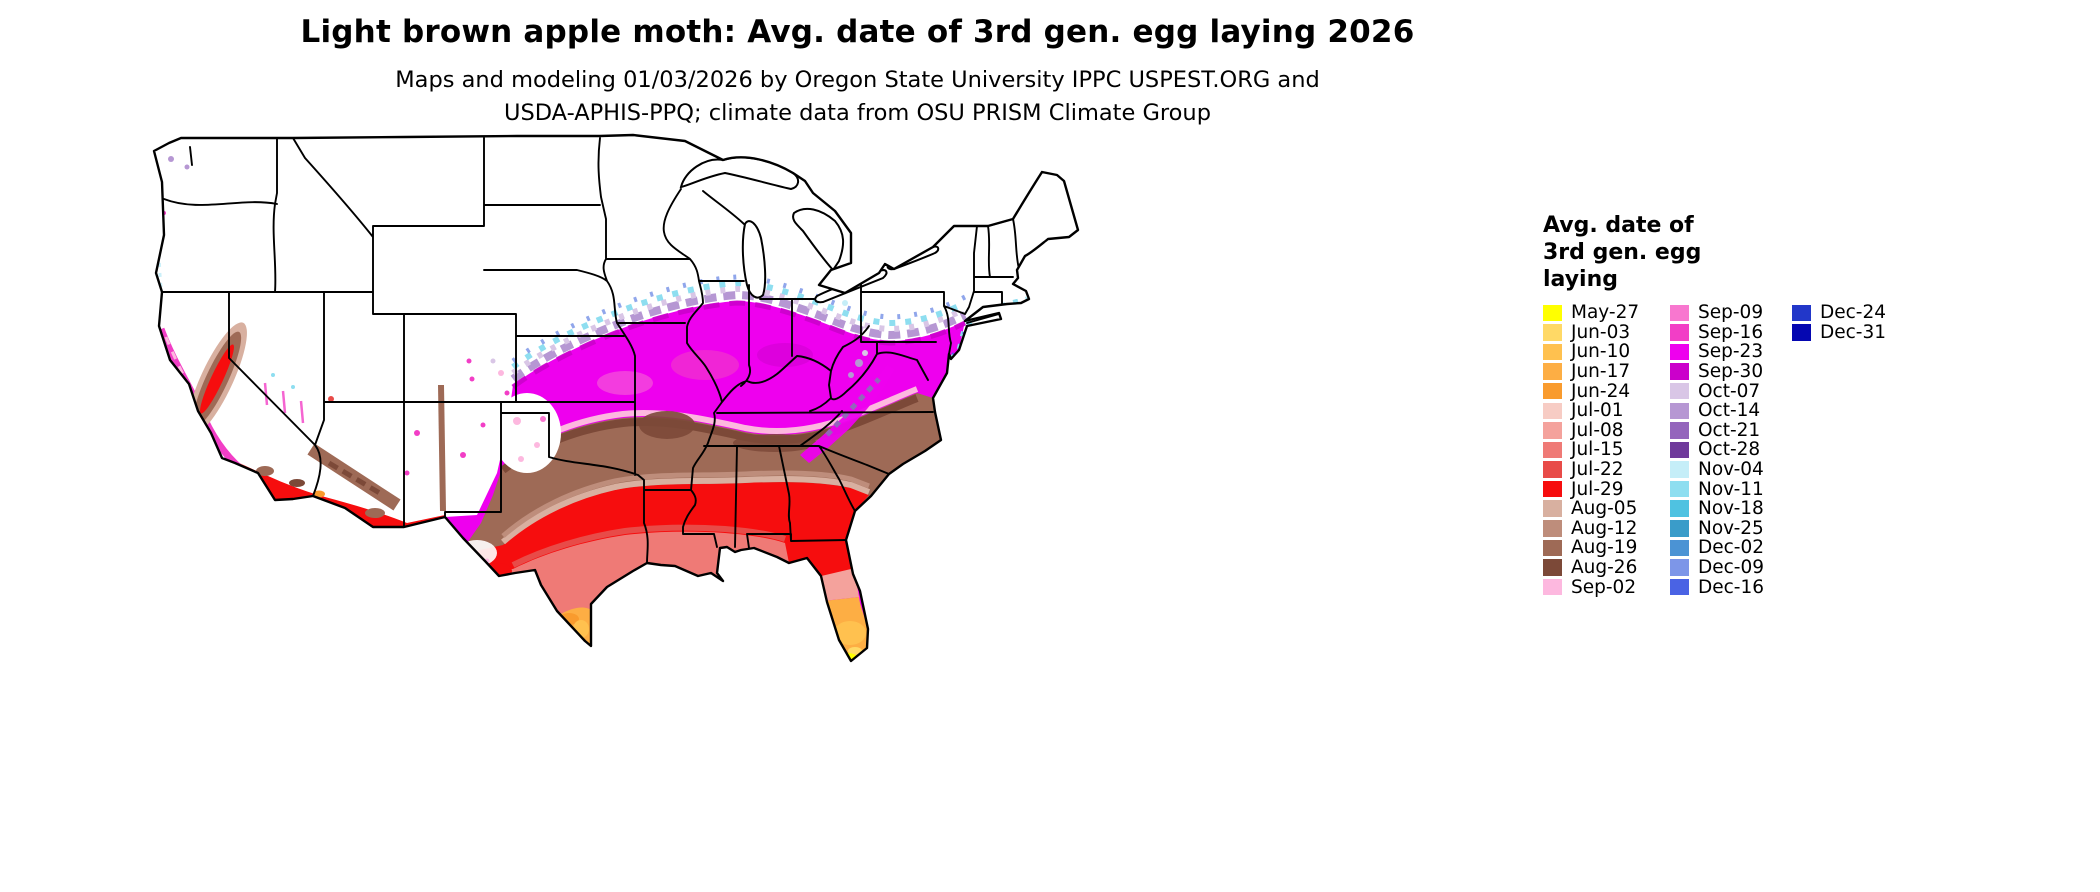 The height and width of the screenshot is (892, 2100). I want to click on legend-entry: Oct-14, so click(1731, 411).